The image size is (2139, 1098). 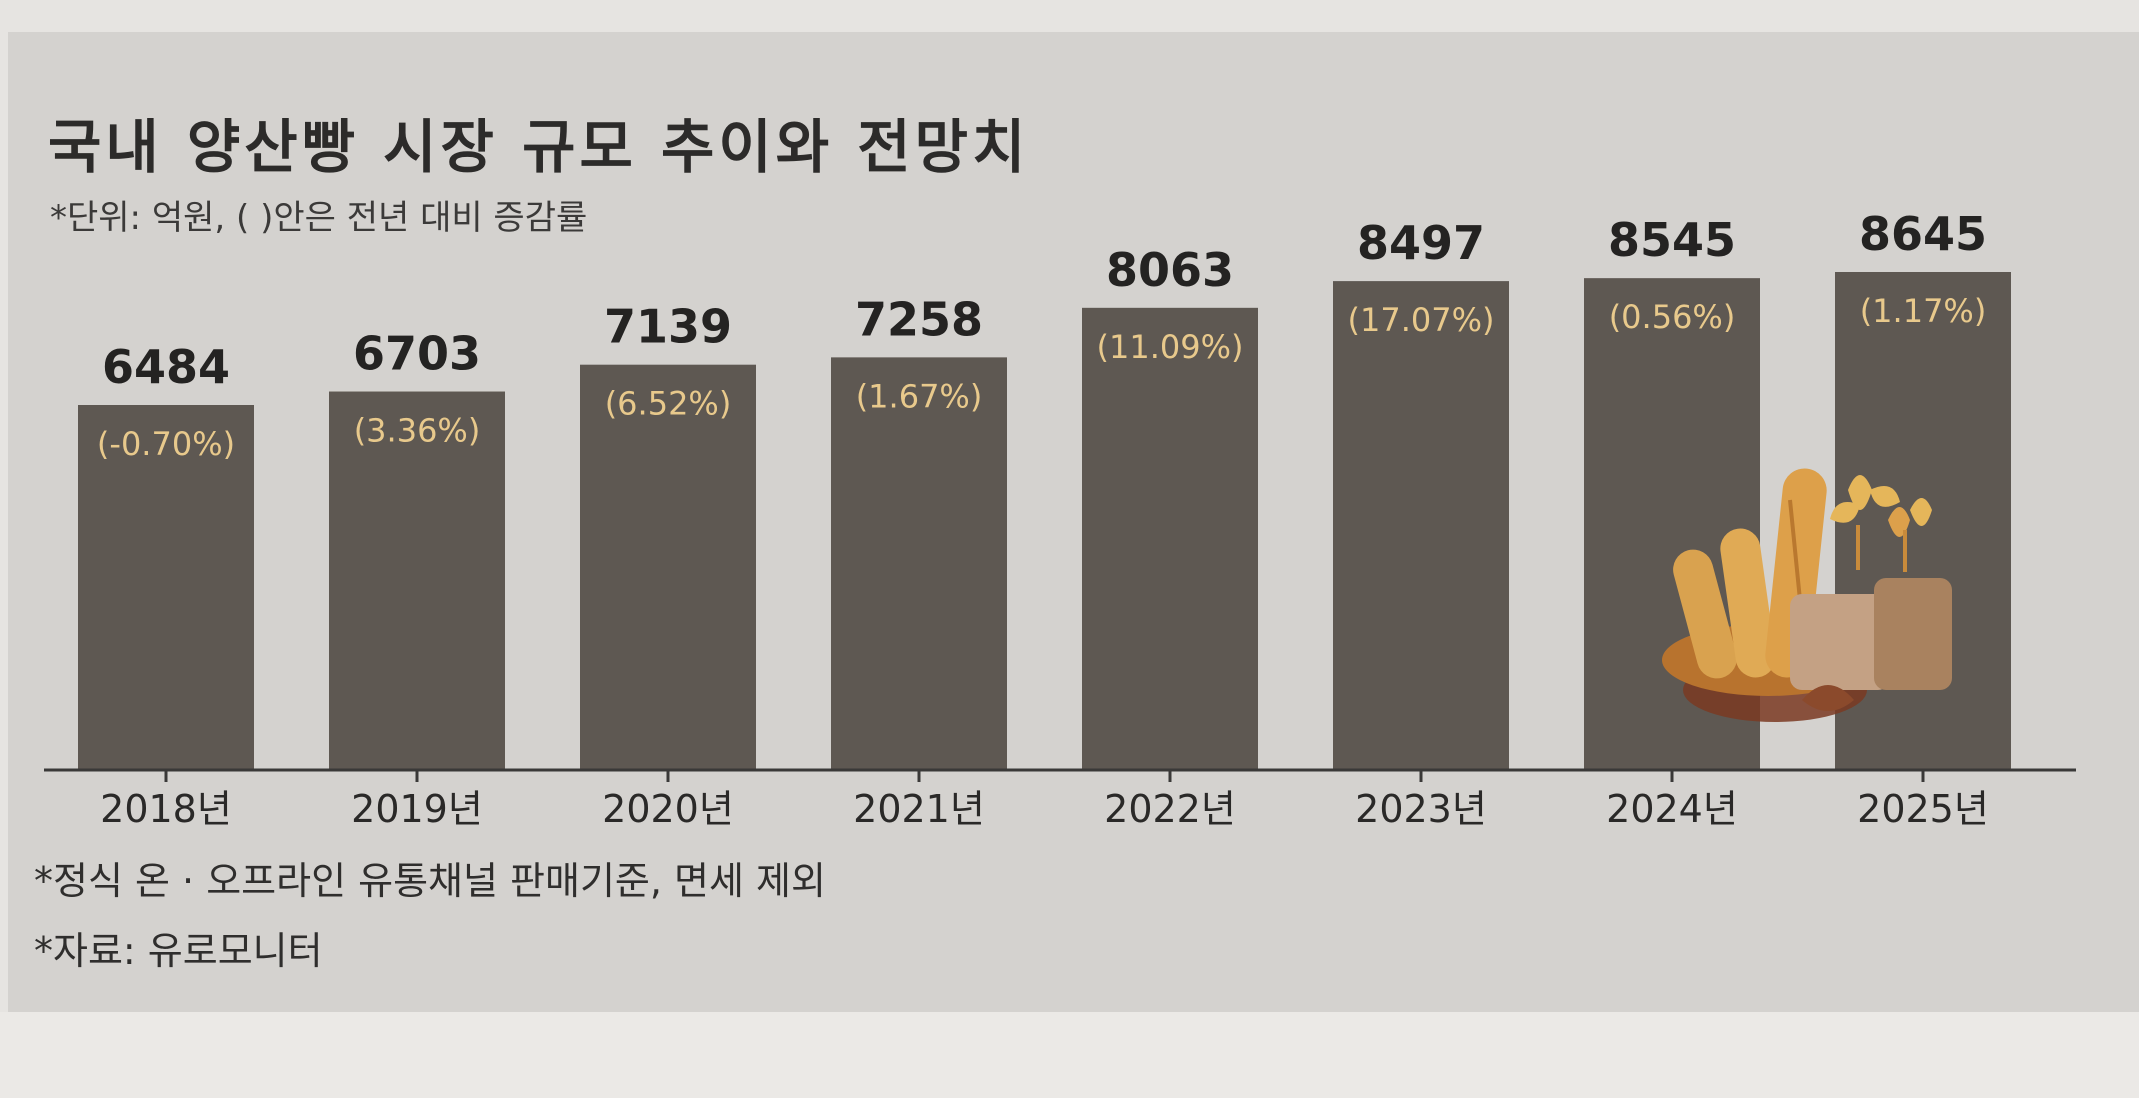 What do you see at coordinates (417, 354) in the screenshot?
I see `value-label: 6703` at bounding box center [417, 354].